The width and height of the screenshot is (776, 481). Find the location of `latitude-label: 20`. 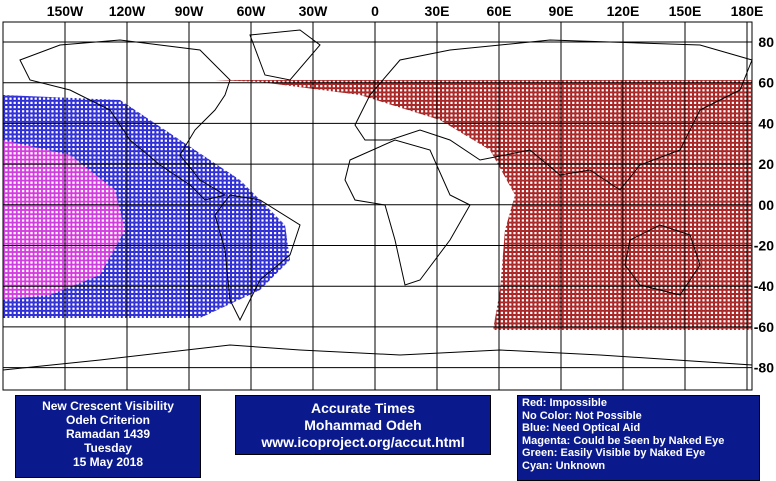

latitude-label: 20 is located at coordinates (766, 164).